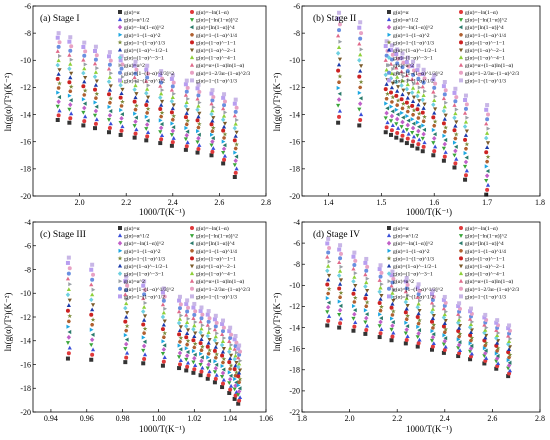 The width and height of the screenshot is (550, 440). Describe the element at coordinates (486, 20) in the screenshot. I see `legend-entry: g(α)=[−ln(1−α)]^2` at that location.